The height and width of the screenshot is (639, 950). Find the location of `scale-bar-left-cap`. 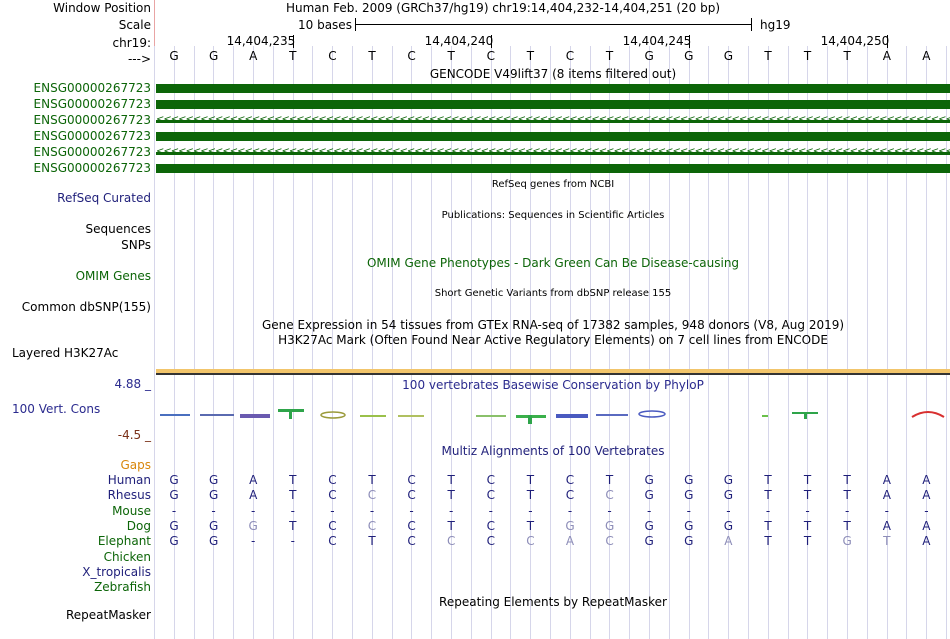

scale-bar-left-cap is located at coordinates (355, 24).